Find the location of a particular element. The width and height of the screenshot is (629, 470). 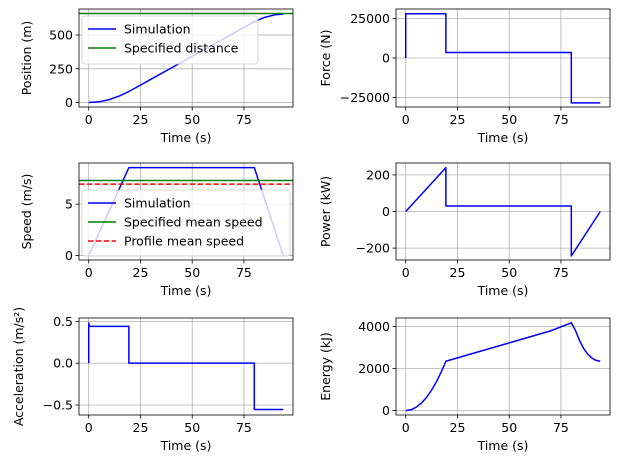

y-axis-label: Force (N) is located at coordinates (325, 58).